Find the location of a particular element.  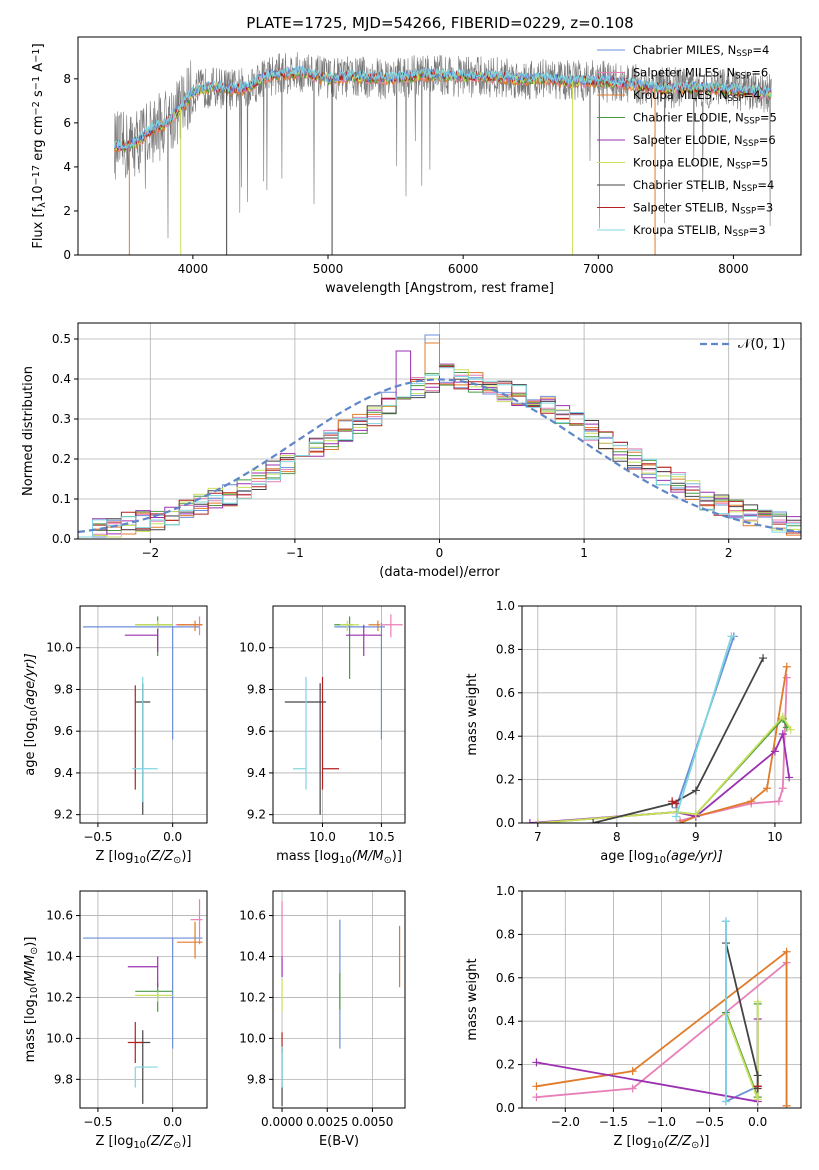

mass-weight-vs-metallicity-panel-plot-area is located at coordinates (661, 1012).